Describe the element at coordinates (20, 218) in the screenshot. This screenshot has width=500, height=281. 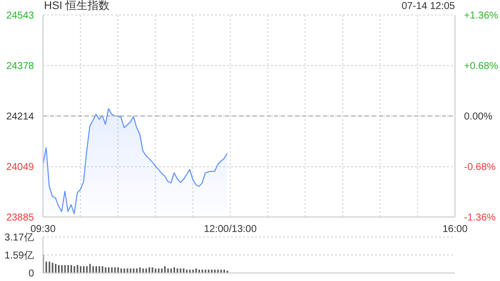
I see `y-tick-label: 23885` at that location.